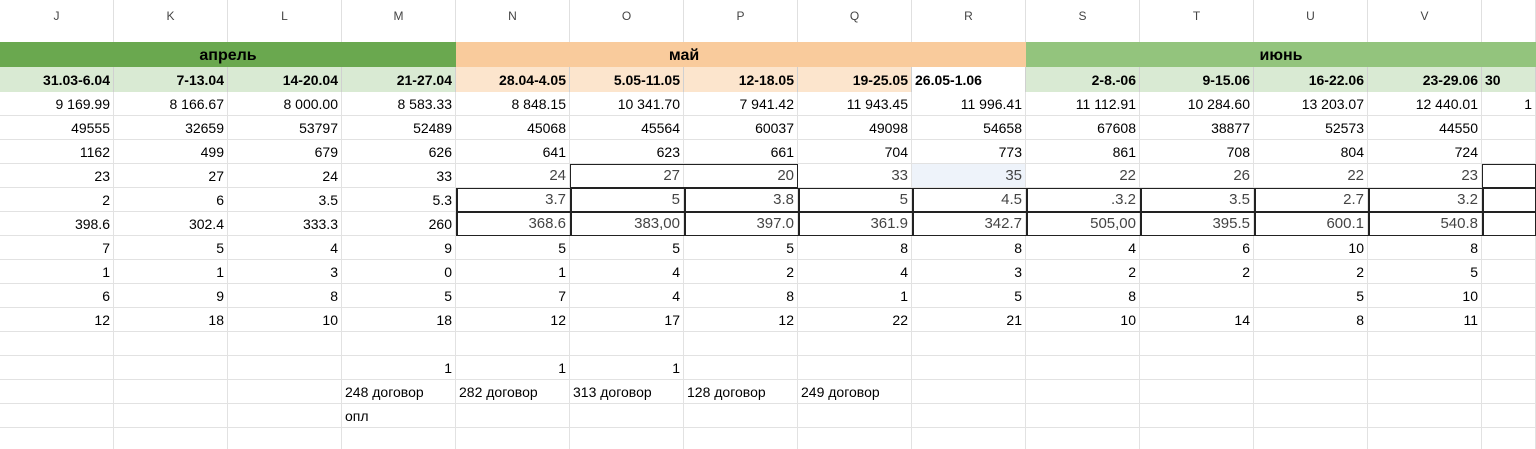  What do you see at coordinates (513, 392) in the screenshot?
I see `grid-cell: 282 договор` at bounding box center [513, 392].